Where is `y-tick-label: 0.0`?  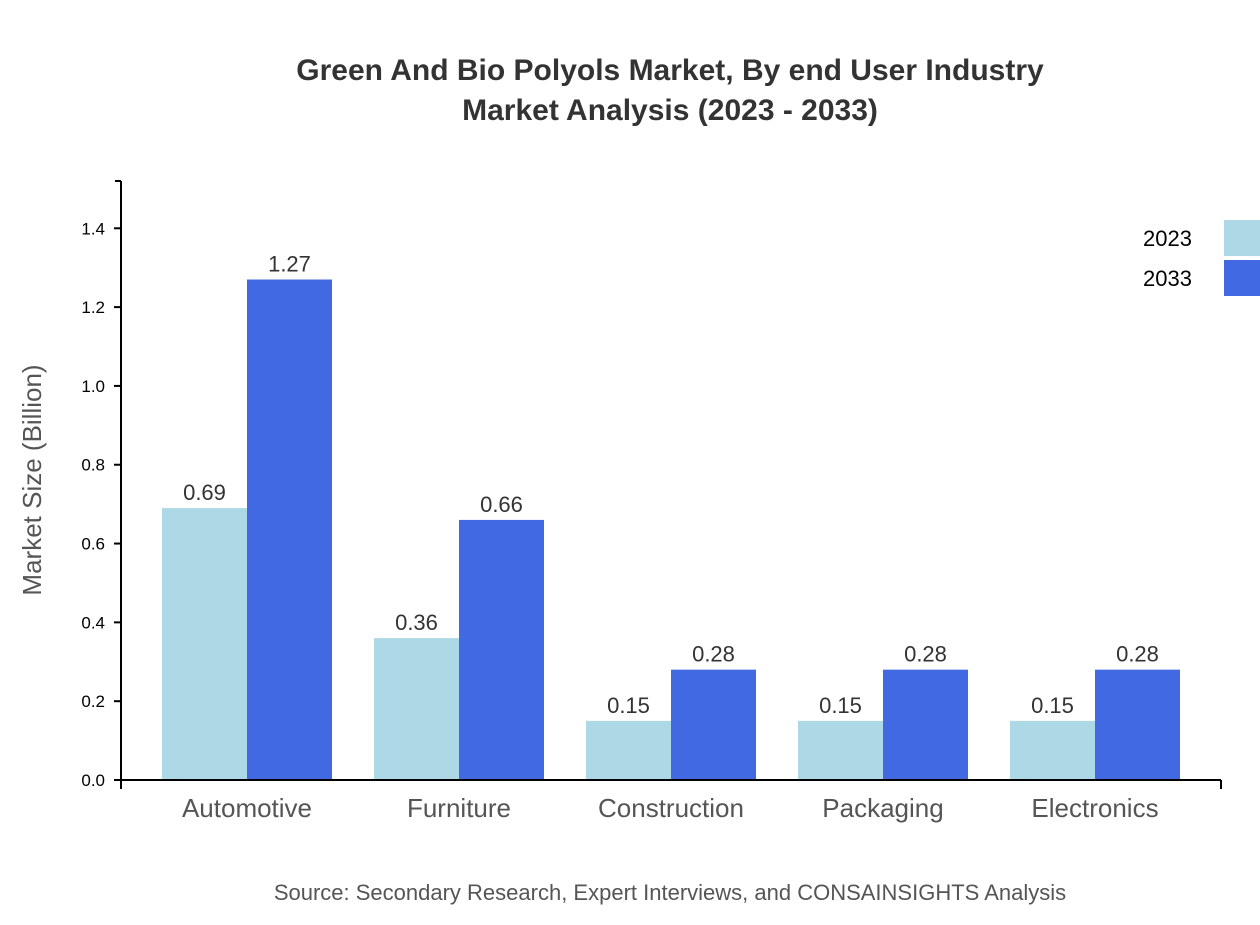
y-tick-label: 0.0 is located at coordinates (93, 780).